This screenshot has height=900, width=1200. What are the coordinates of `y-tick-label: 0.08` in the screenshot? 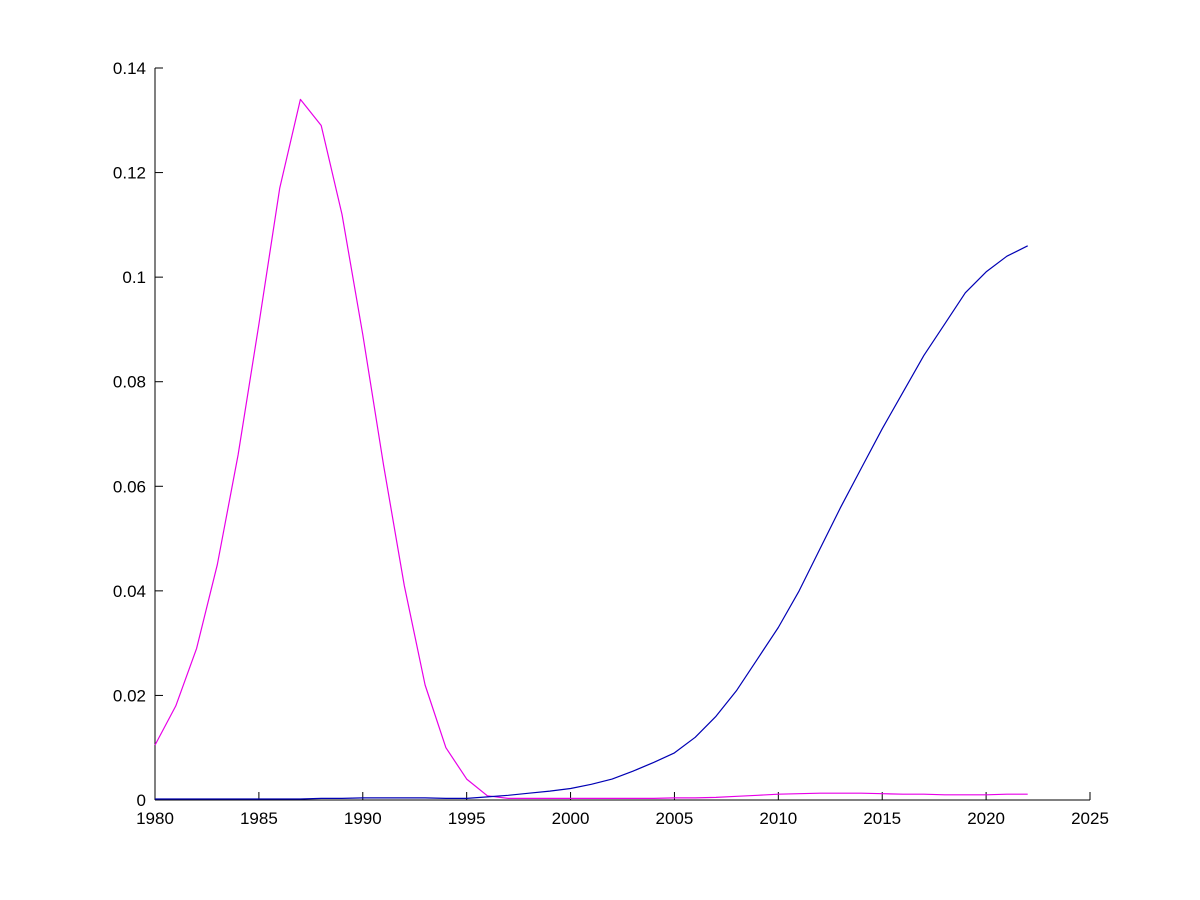 It's located at (129, 382).